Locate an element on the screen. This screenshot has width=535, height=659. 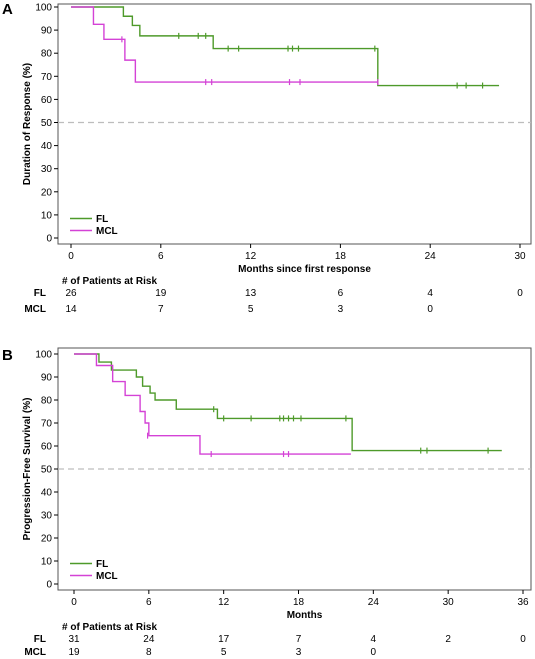
panel-letter: B is located at coordinates (7, 355).